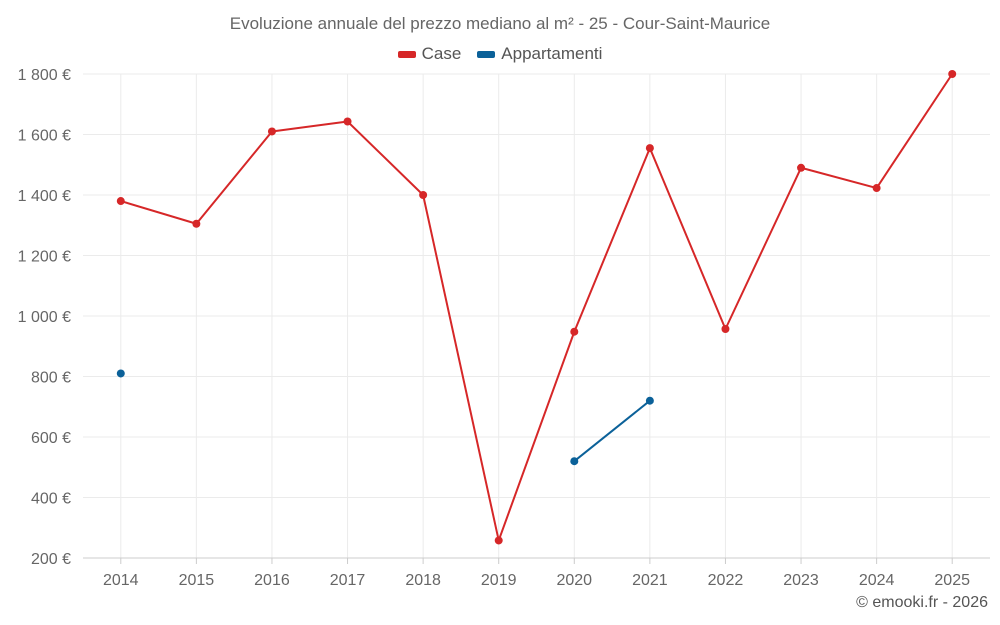  Describe the element at coordinates (51, 559) in the screenshot. I see `y-tick-label: 200 €` at that location.